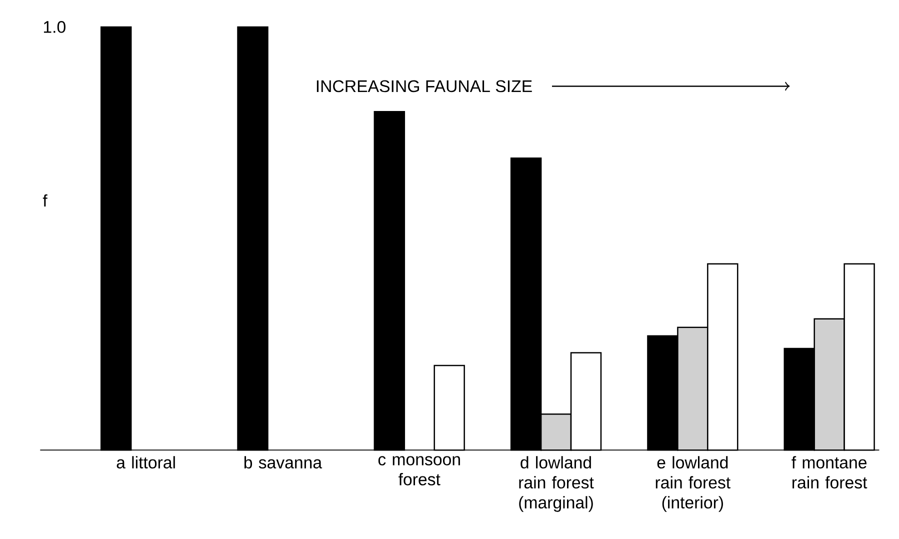 This screenshot has width=899, height=539. What do you see at coordinates (283, 462) in the screenshot?
I see `x-tick-label: b savanna` at bounding box center [283, 462].